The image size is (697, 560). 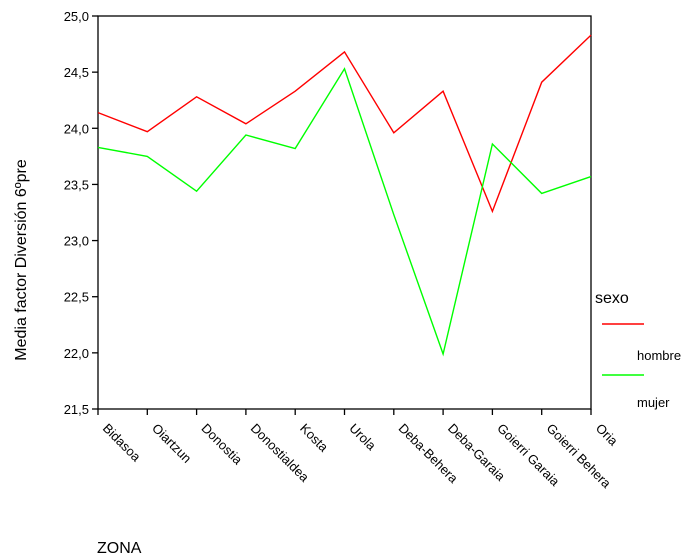 I want to click on y-tick-label: 24,0, so click(x=76, y=128).